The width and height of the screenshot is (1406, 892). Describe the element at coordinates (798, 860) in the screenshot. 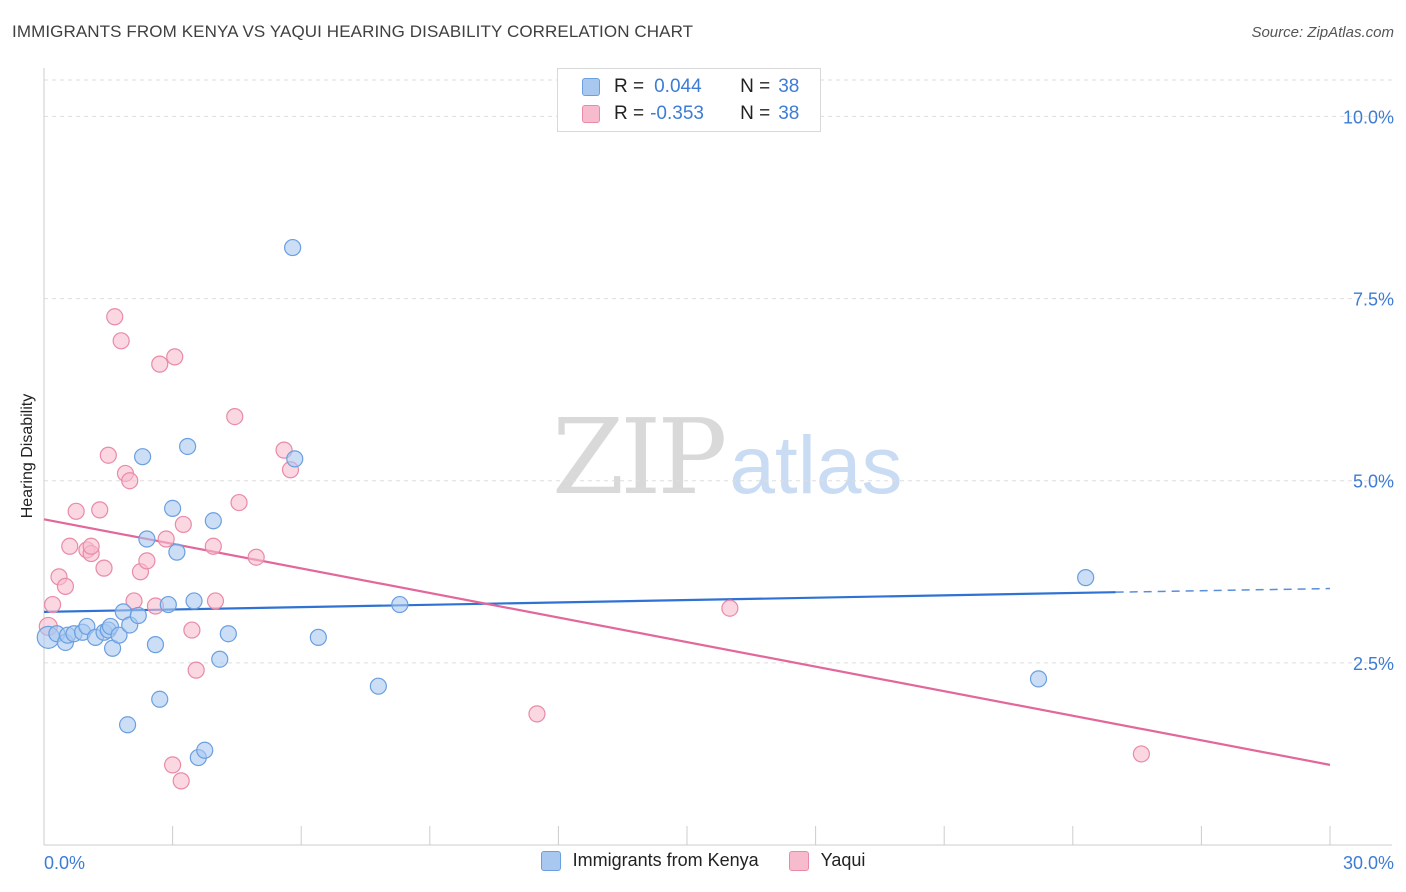

I see `yaqui-legend-icon` at that location.